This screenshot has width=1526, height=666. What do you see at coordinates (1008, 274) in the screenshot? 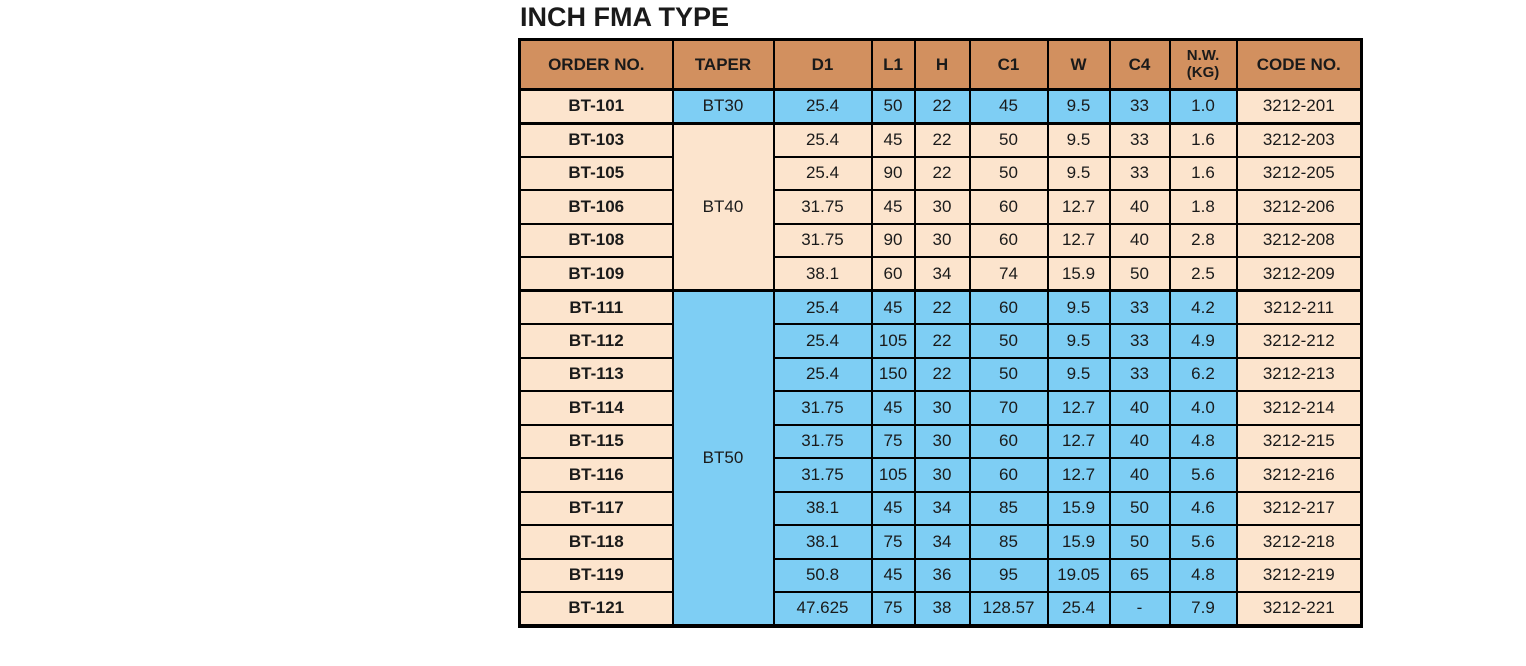
I see `value-cell-c1: 74` at bounding box center [1008, 274].